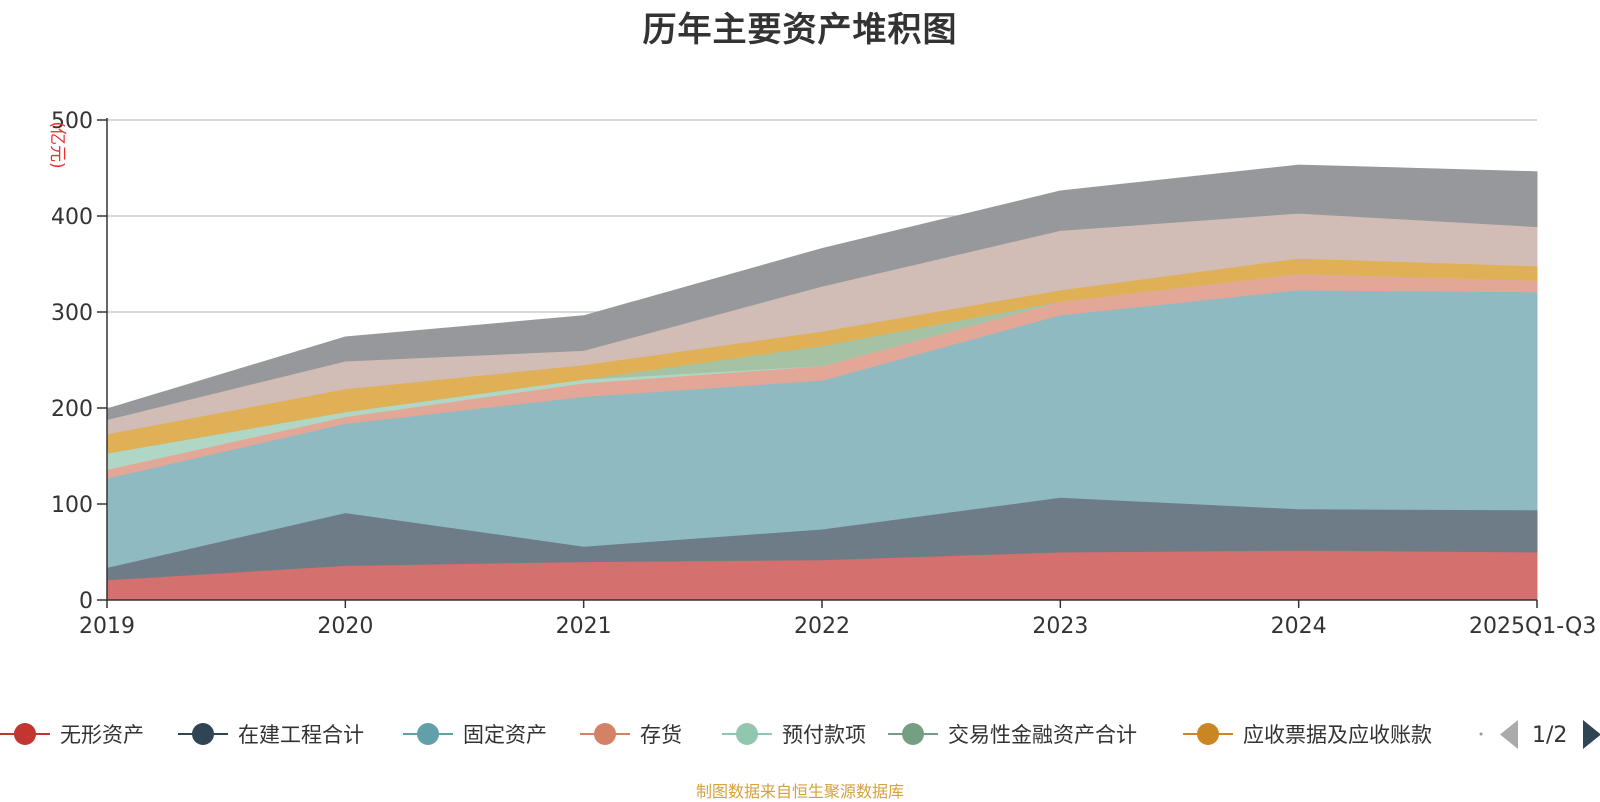  What do you see at coordinates (301, 735) in the screenshot?
I see `legend-label: 在建工程合计` at bounding box center [301, 735].